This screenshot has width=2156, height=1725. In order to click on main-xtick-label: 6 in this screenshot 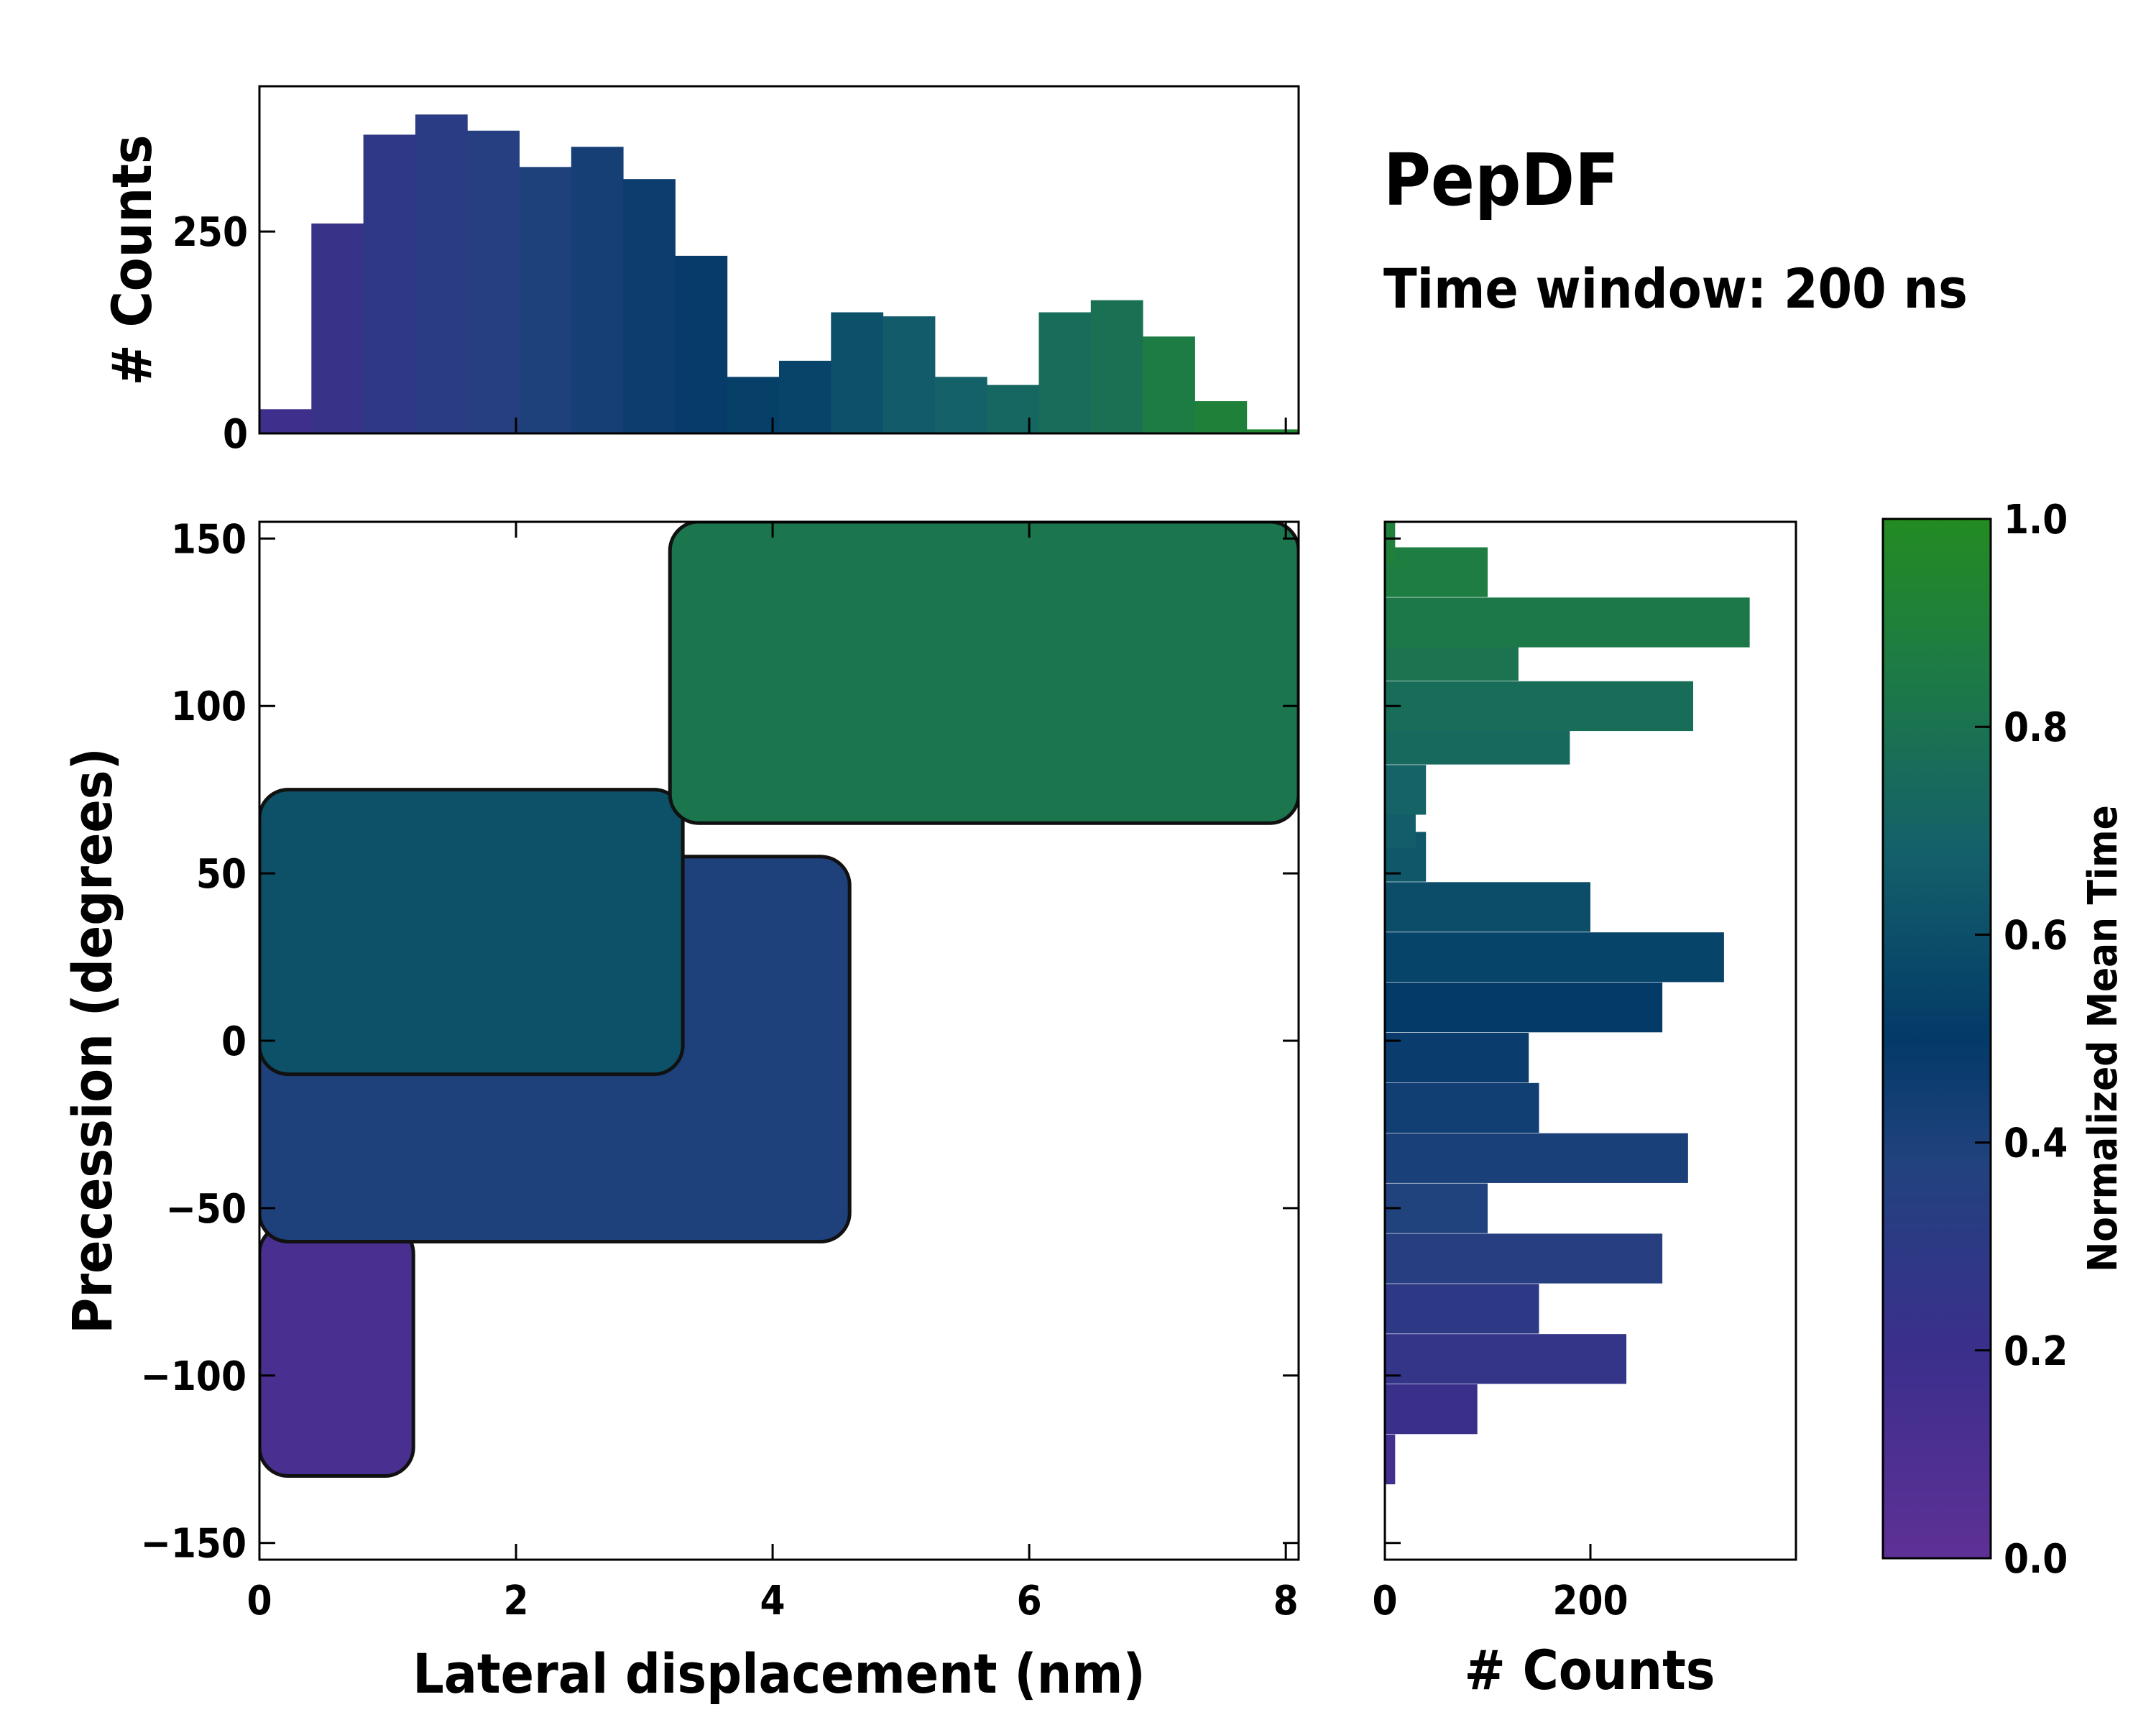, I will do `click(1029, 1601)`.